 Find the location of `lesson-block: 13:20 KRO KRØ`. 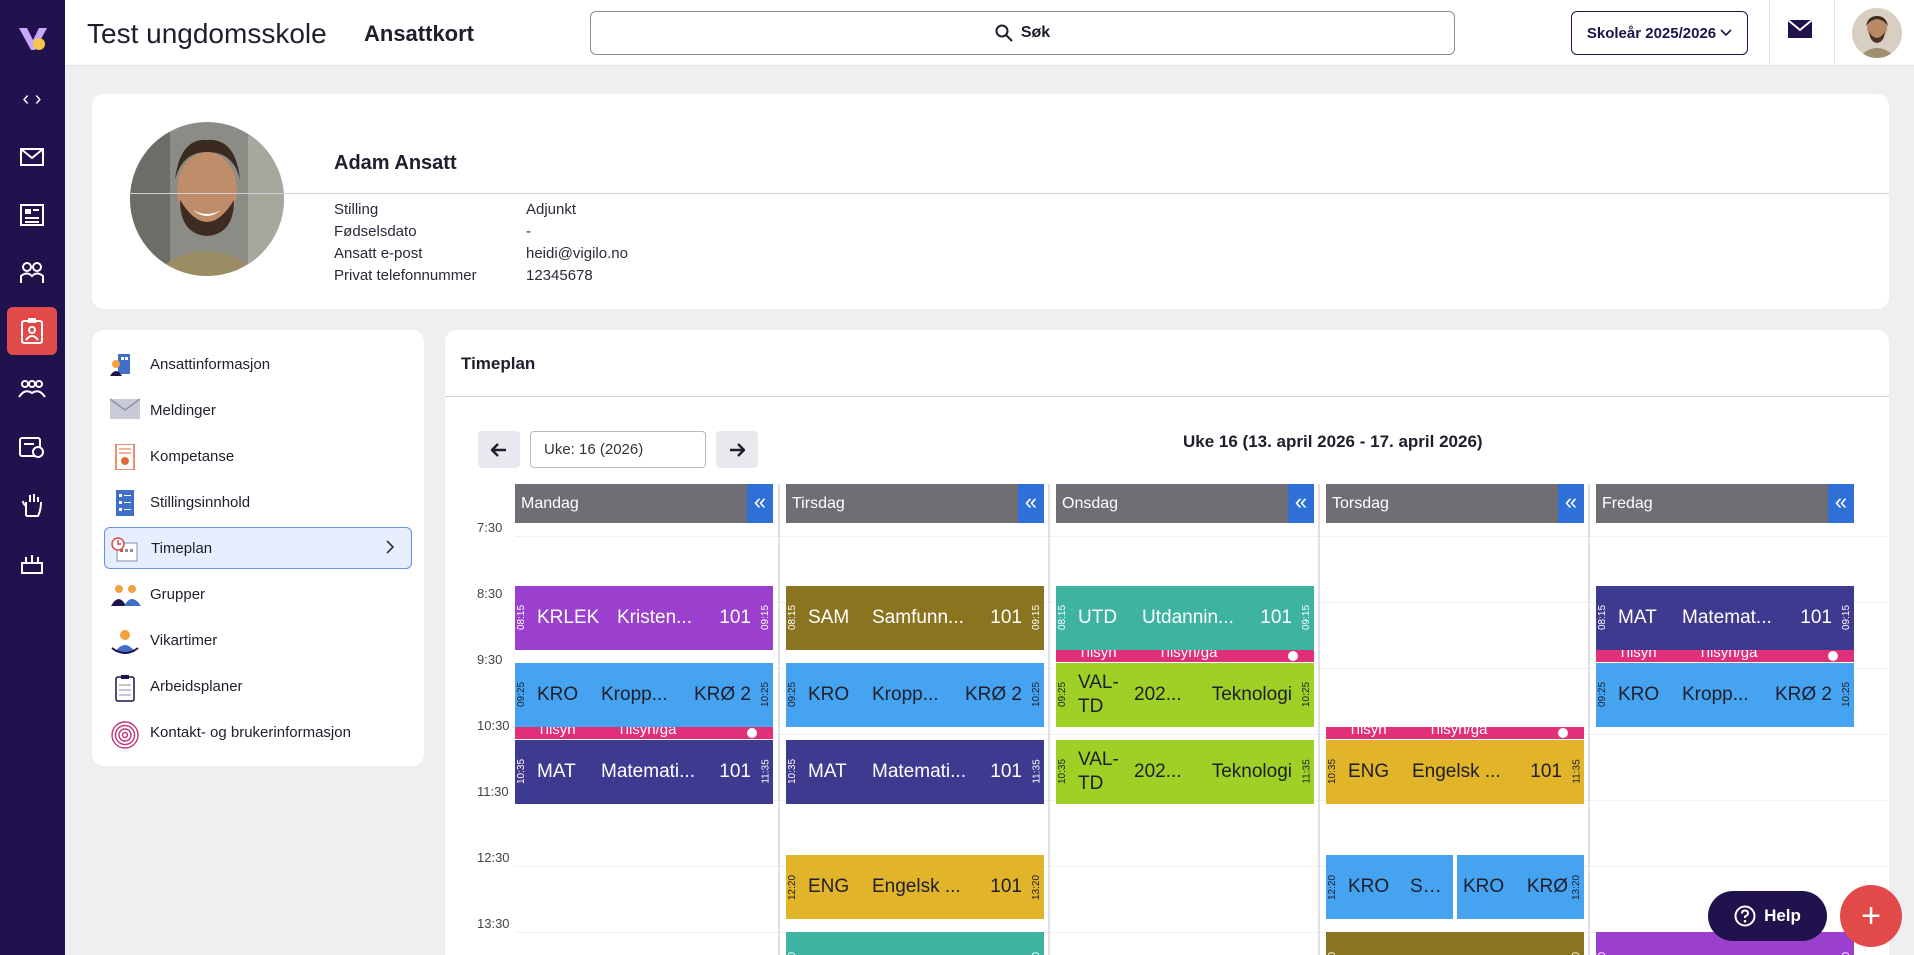

lesson-block: 13:20 KRO KRØ is located at coordinates (1520, 887).